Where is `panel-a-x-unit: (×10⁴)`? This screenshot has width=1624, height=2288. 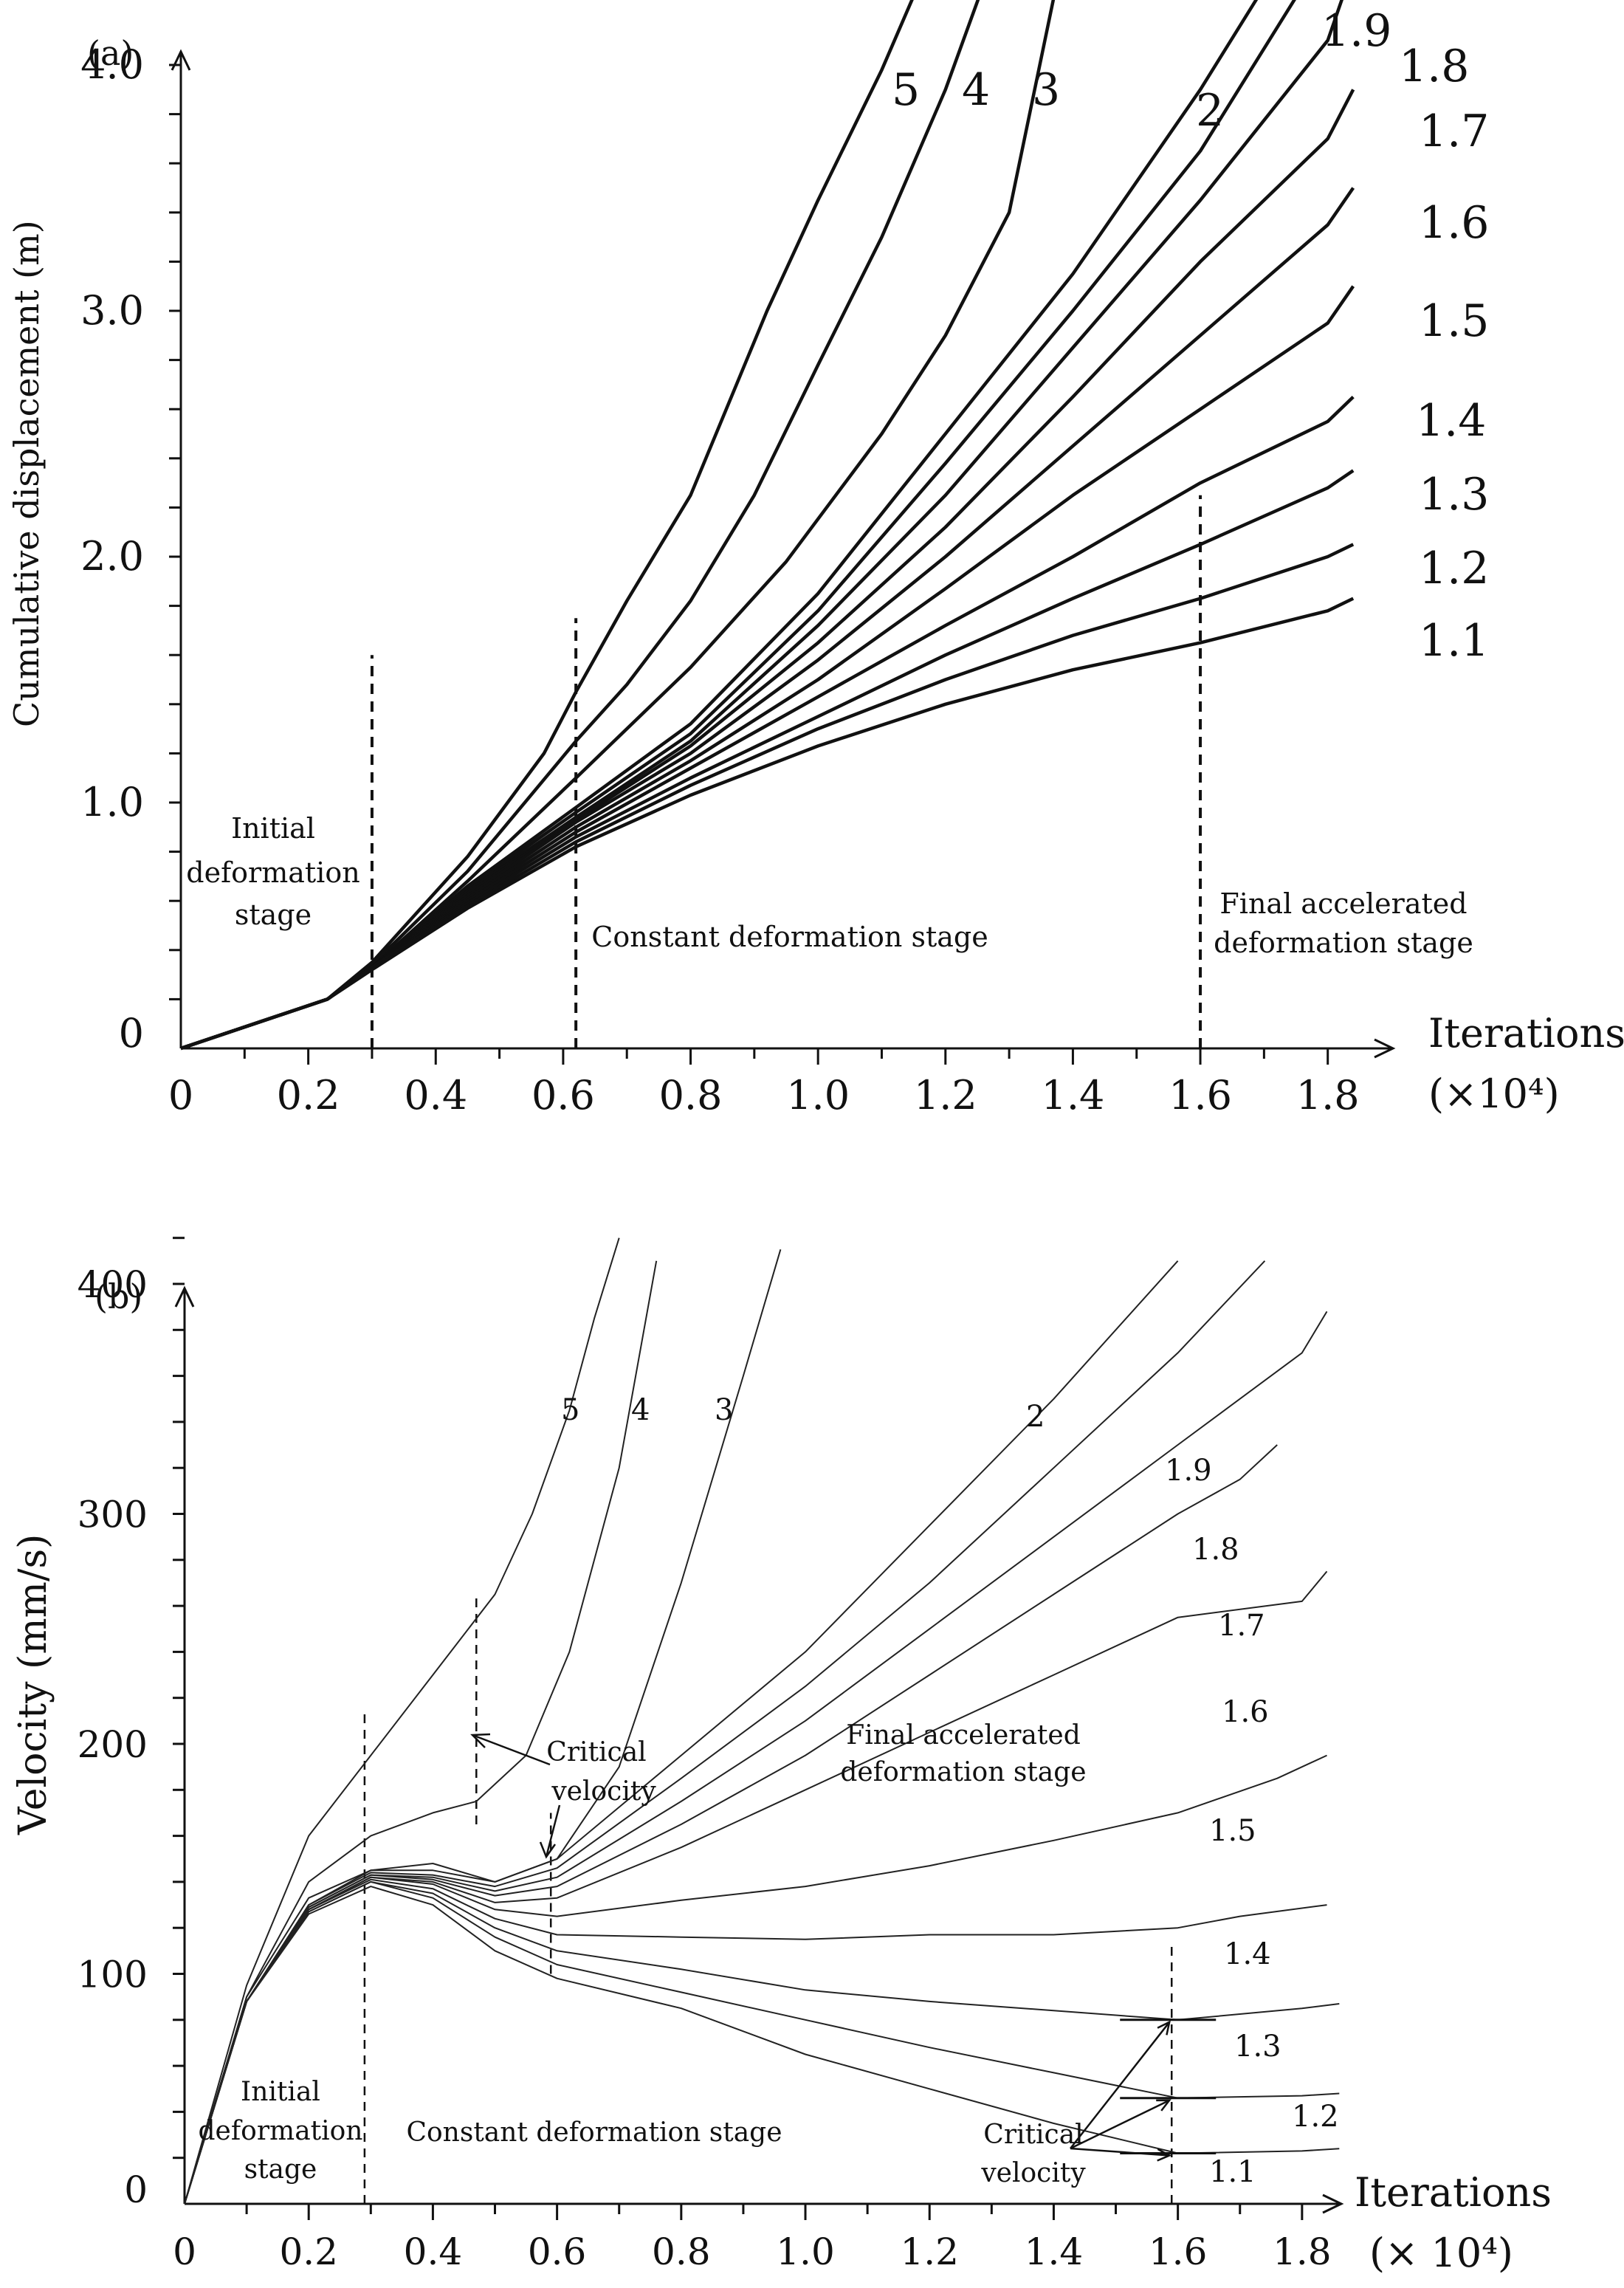 panel-a-x-unit: (×10⁴) is located at coordinates (1494, 1094).